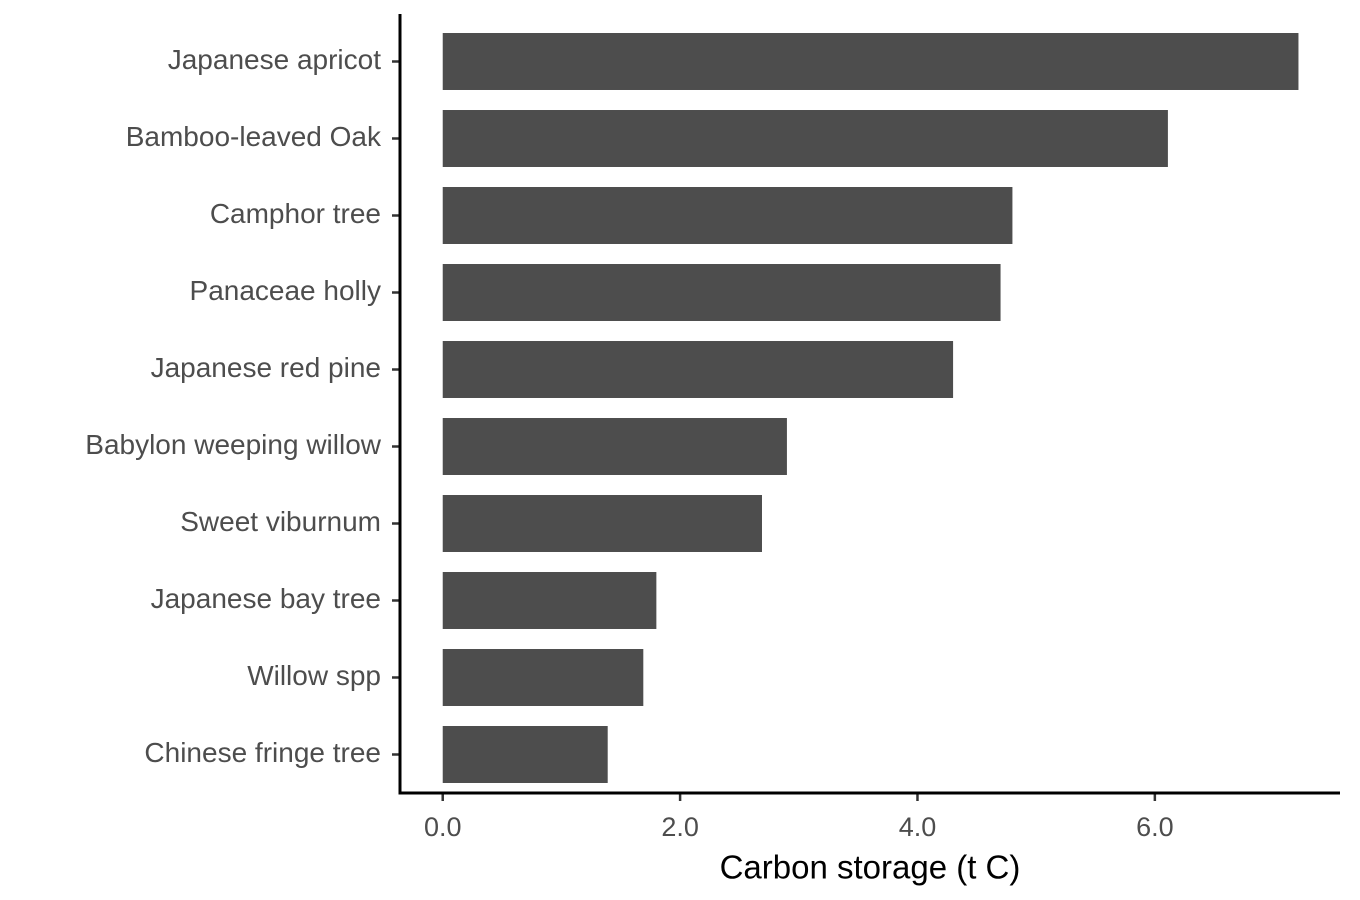 The image size is (1360, 900). Describe the element at coordinates (918, 827) in the screenshot. I see `x-tick-label: 4.0` at that location.